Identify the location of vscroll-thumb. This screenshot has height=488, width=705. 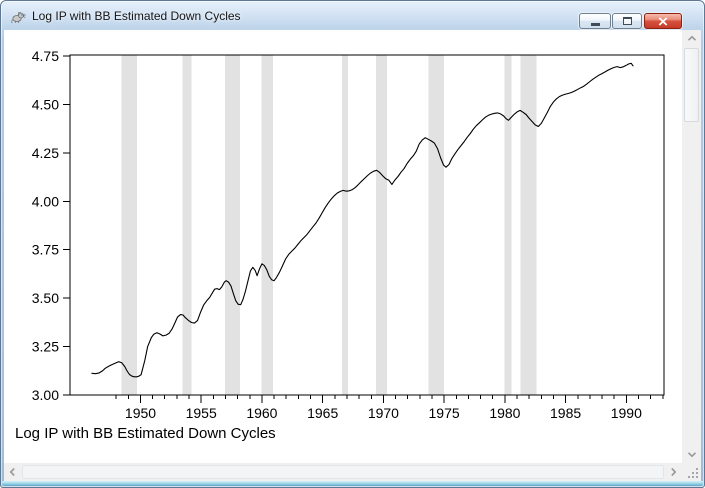
(691, 85).